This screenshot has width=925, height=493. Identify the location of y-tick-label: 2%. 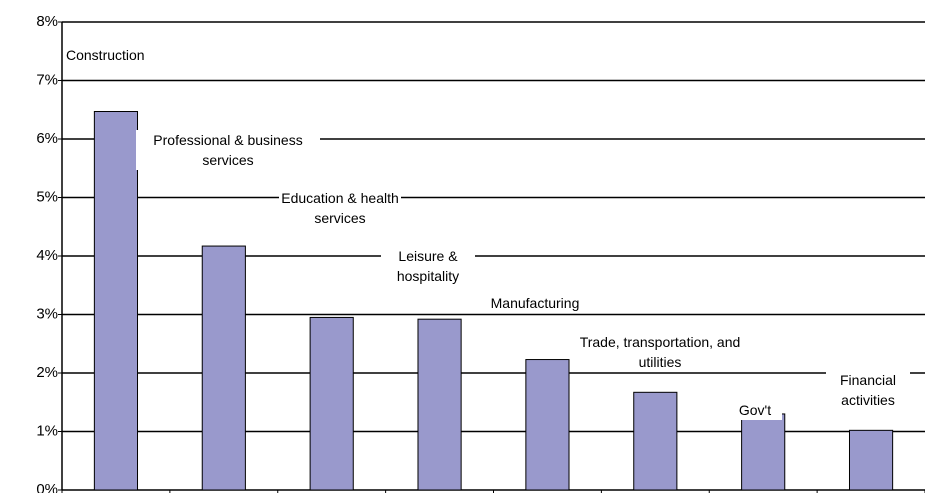
(47, 372).